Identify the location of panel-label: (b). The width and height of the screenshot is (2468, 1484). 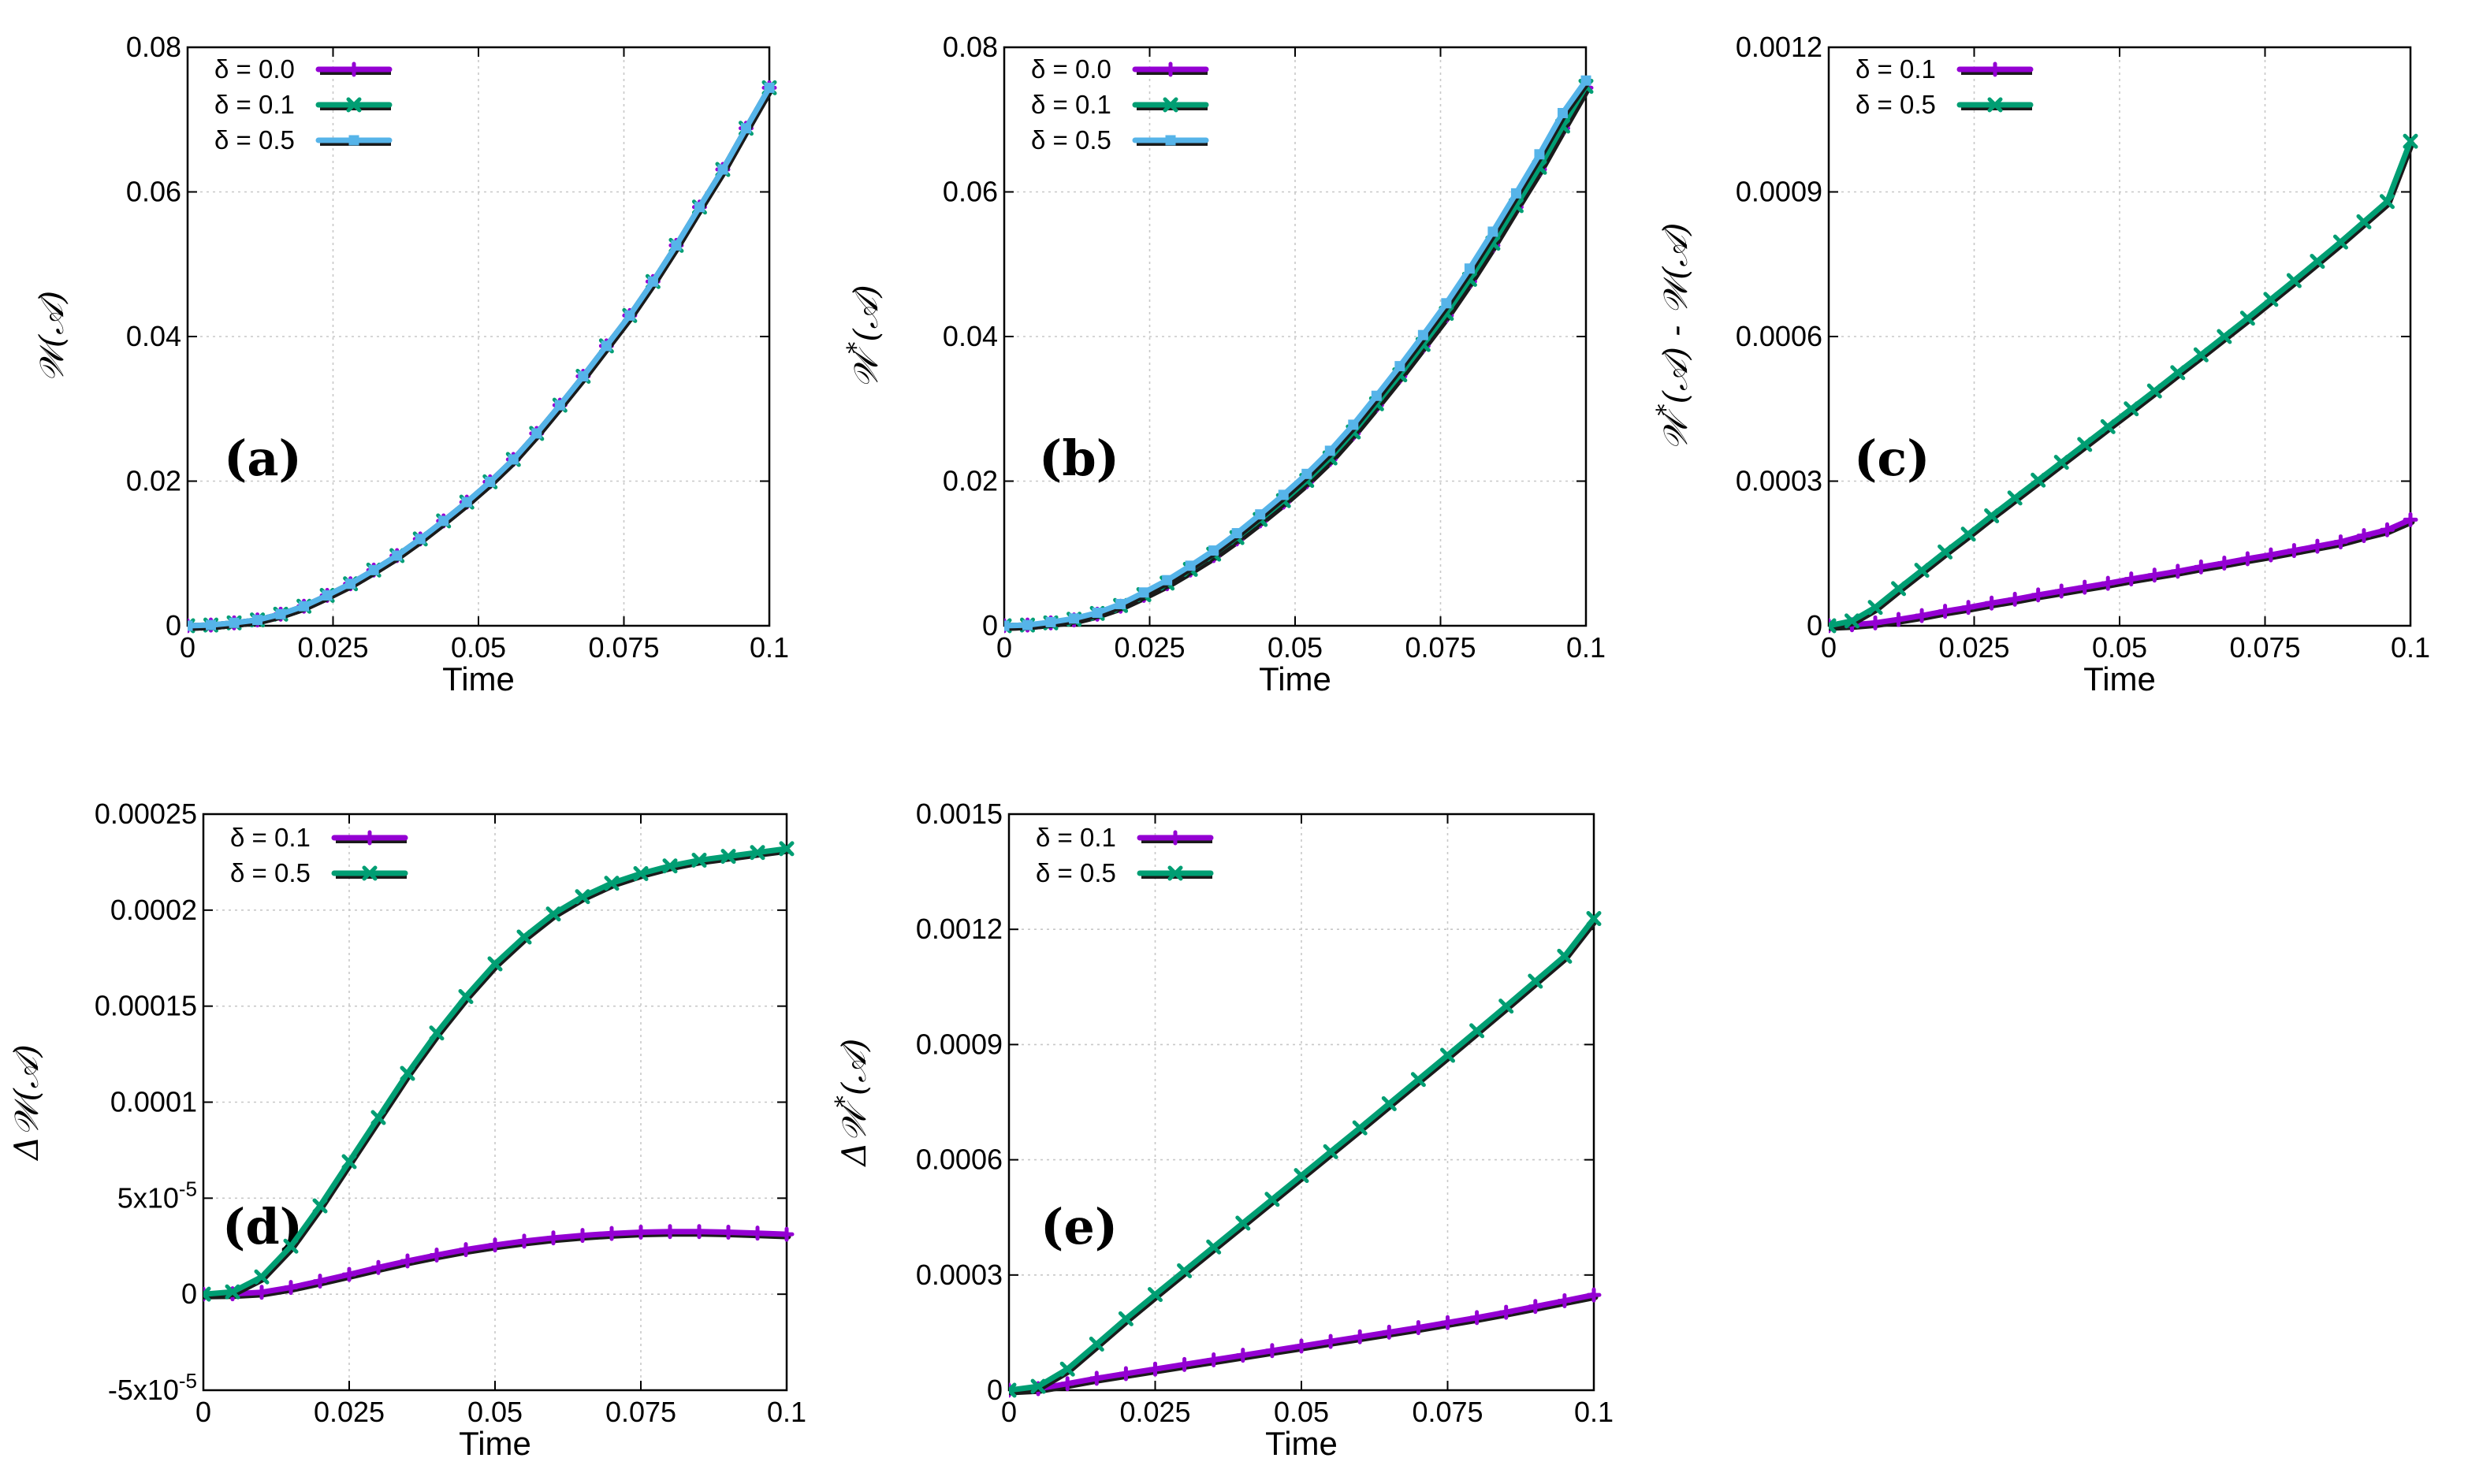
(1079, 459).